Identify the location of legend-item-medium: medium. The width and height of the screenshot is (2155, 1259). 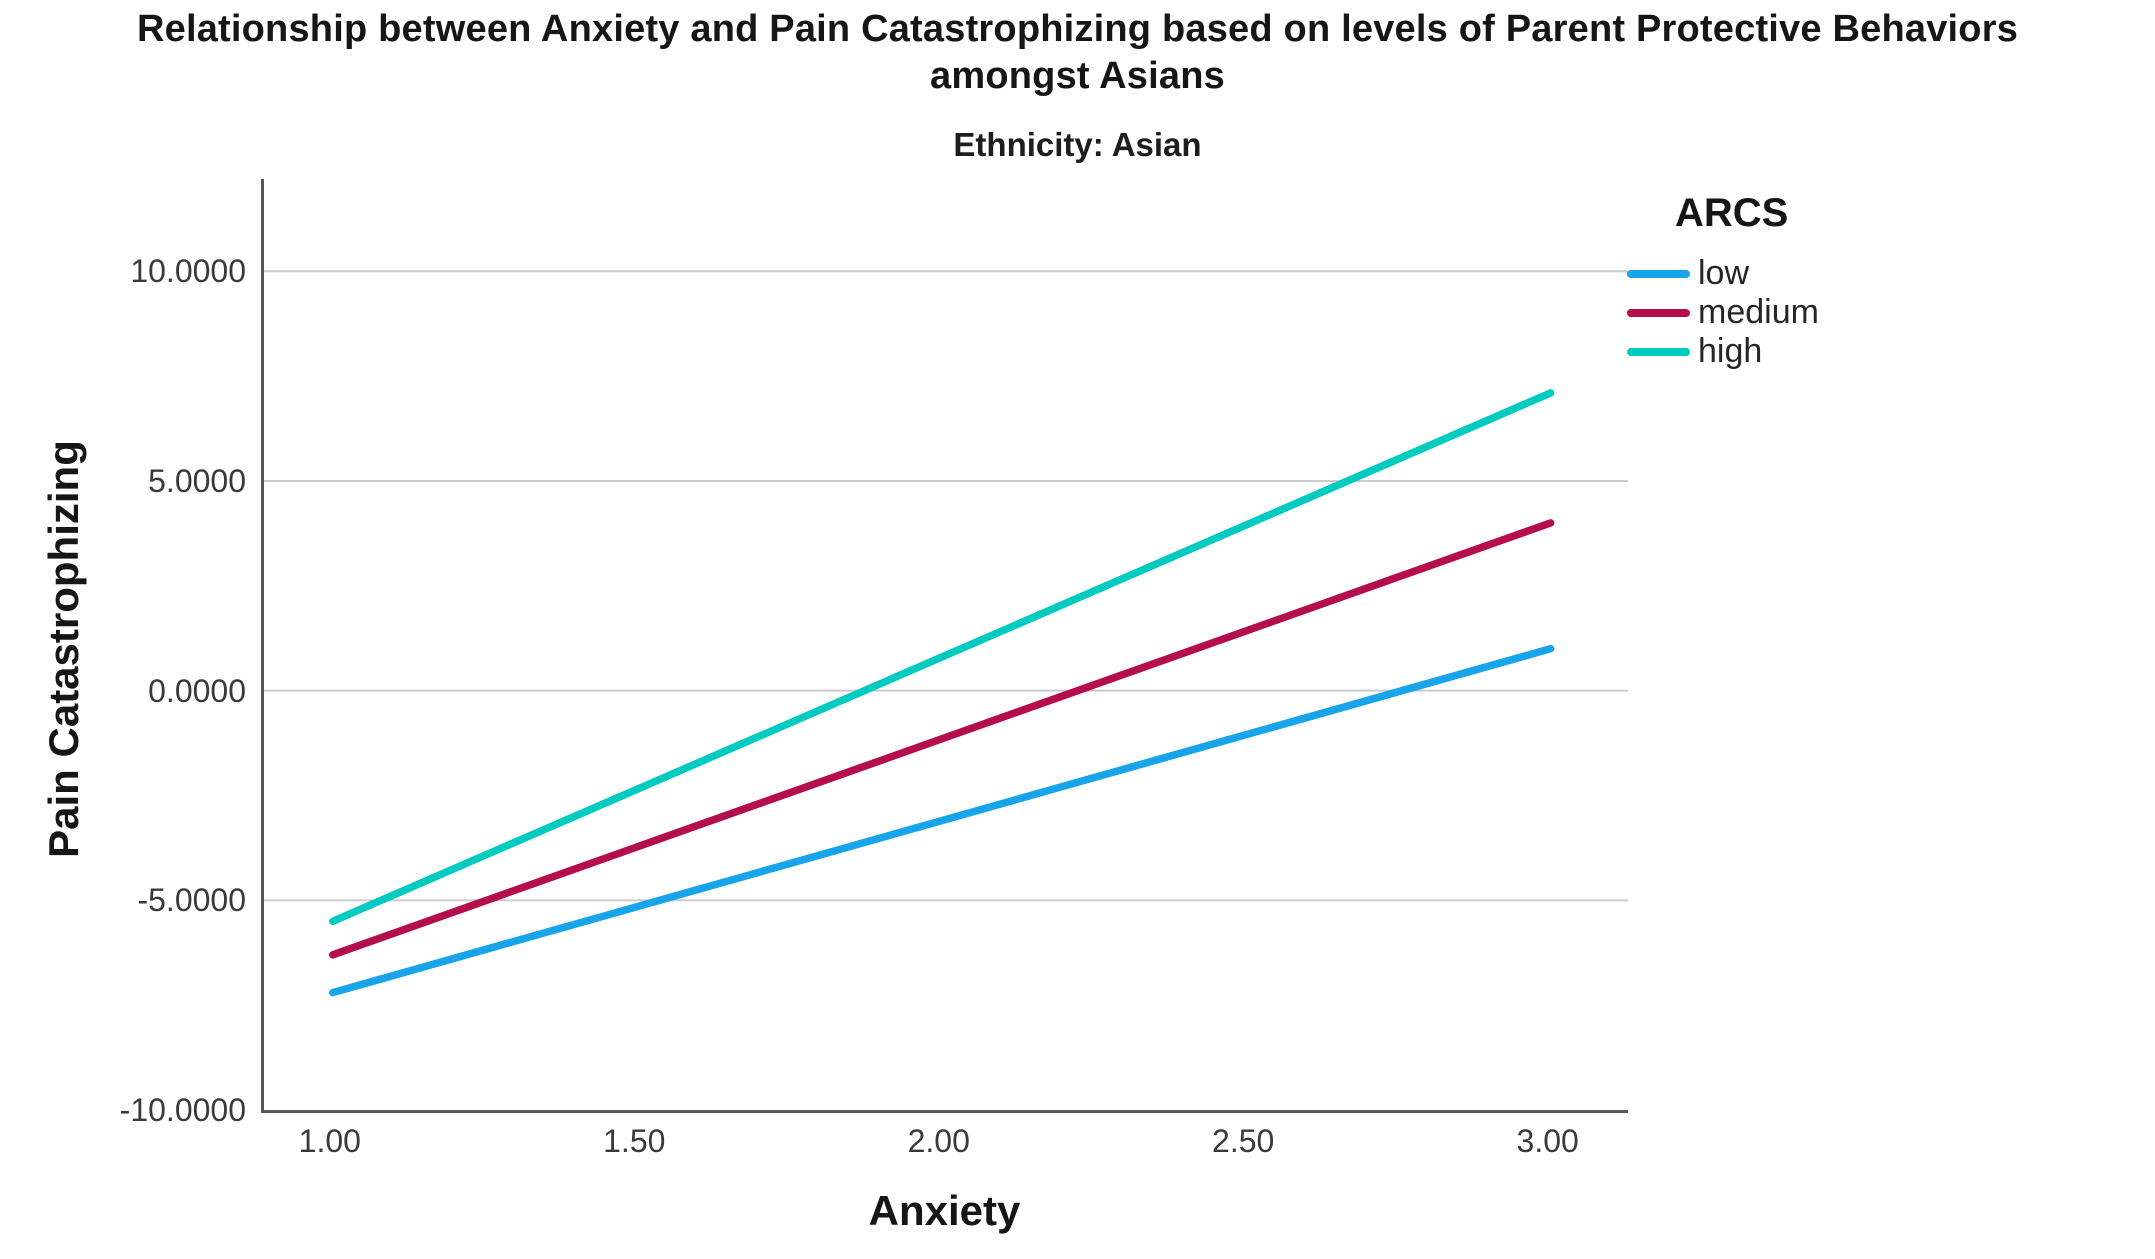
(1867, 312).